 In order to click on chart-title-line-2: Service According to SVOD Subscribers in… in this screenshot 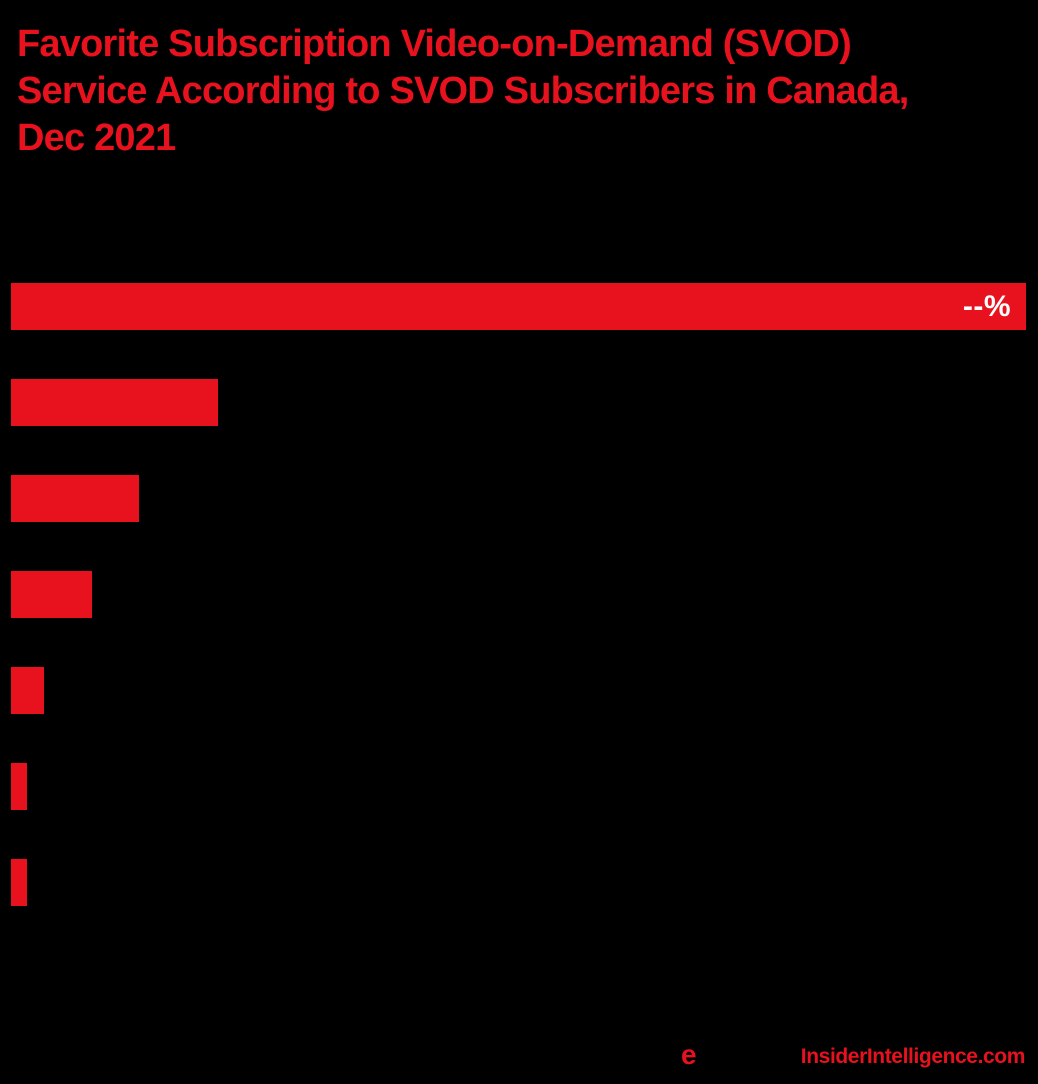, I will do `click(463, 91)`.